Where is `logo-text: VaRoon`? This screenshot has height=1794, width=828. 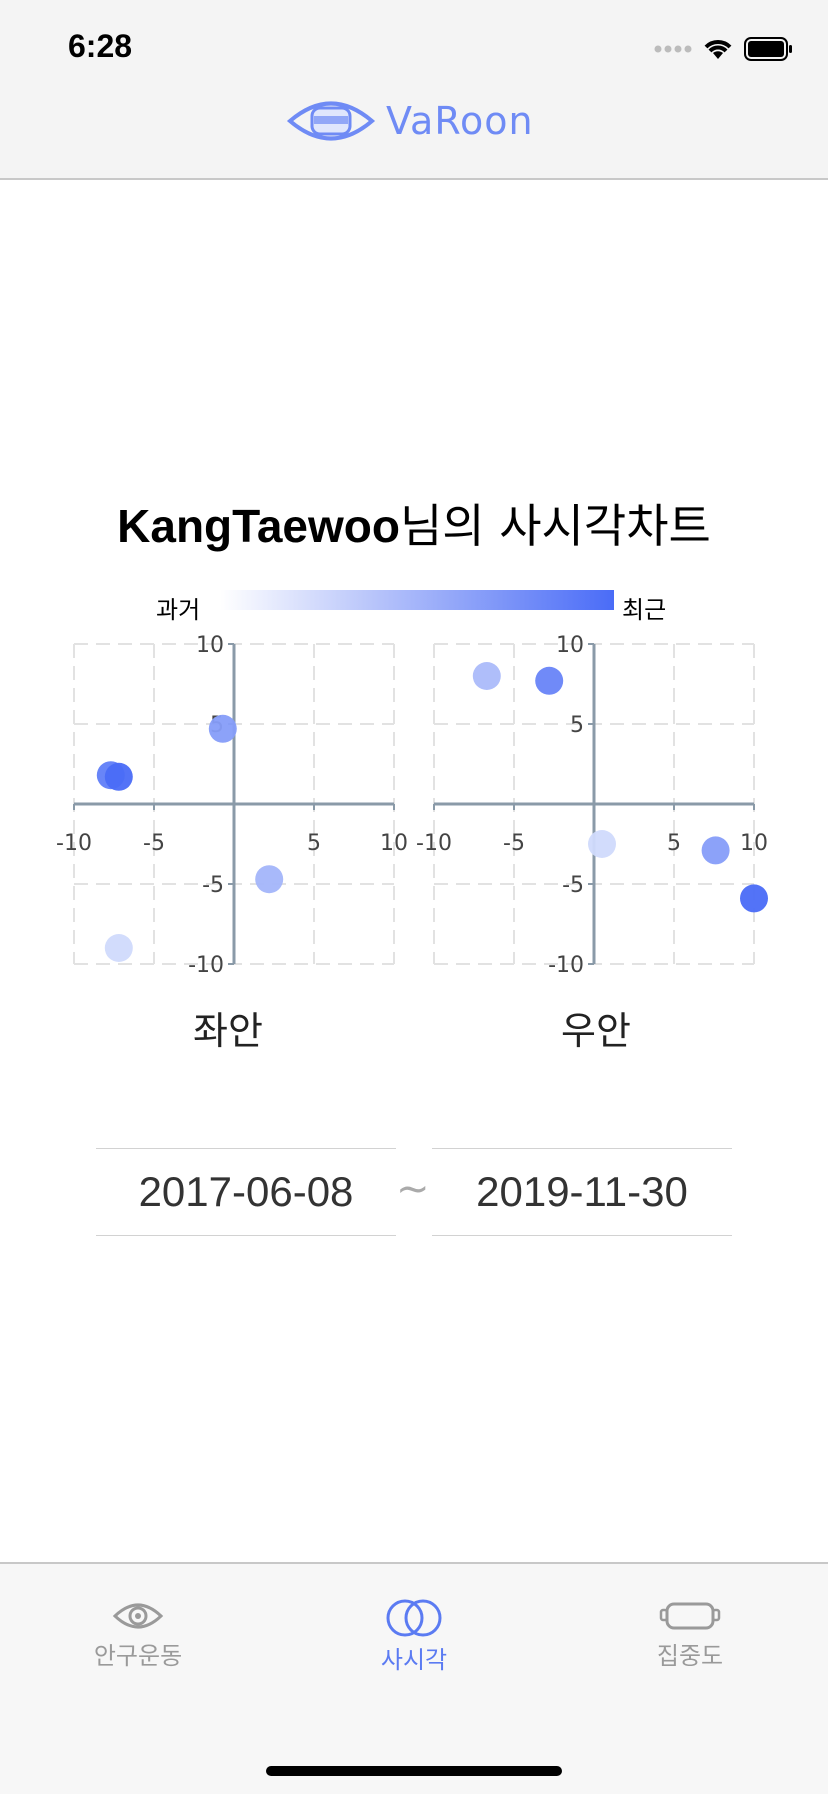 logo-text: VaRoon is located at coordinates (460, 121).